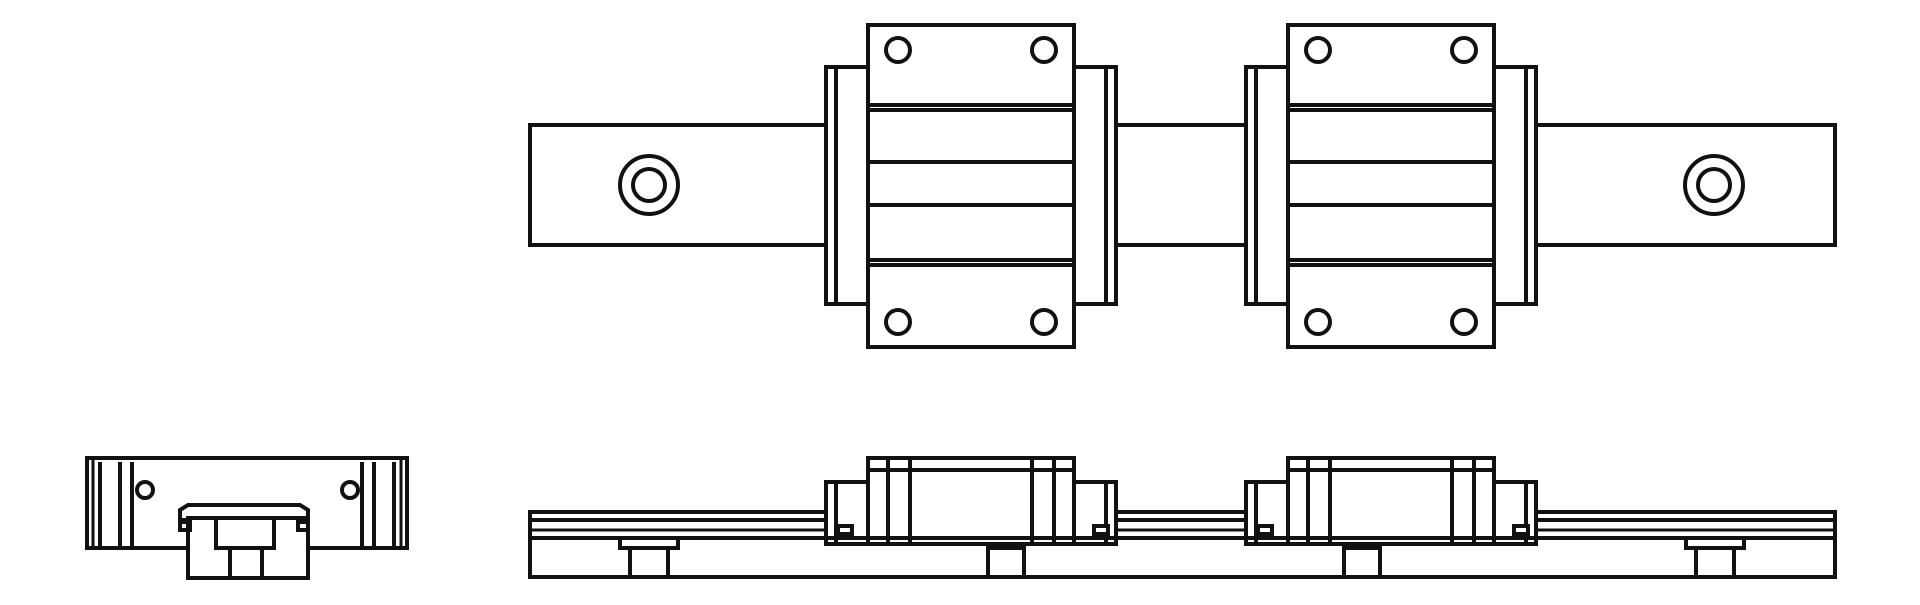  I want to click on carriage-block-2-side, so click(1391, 501).